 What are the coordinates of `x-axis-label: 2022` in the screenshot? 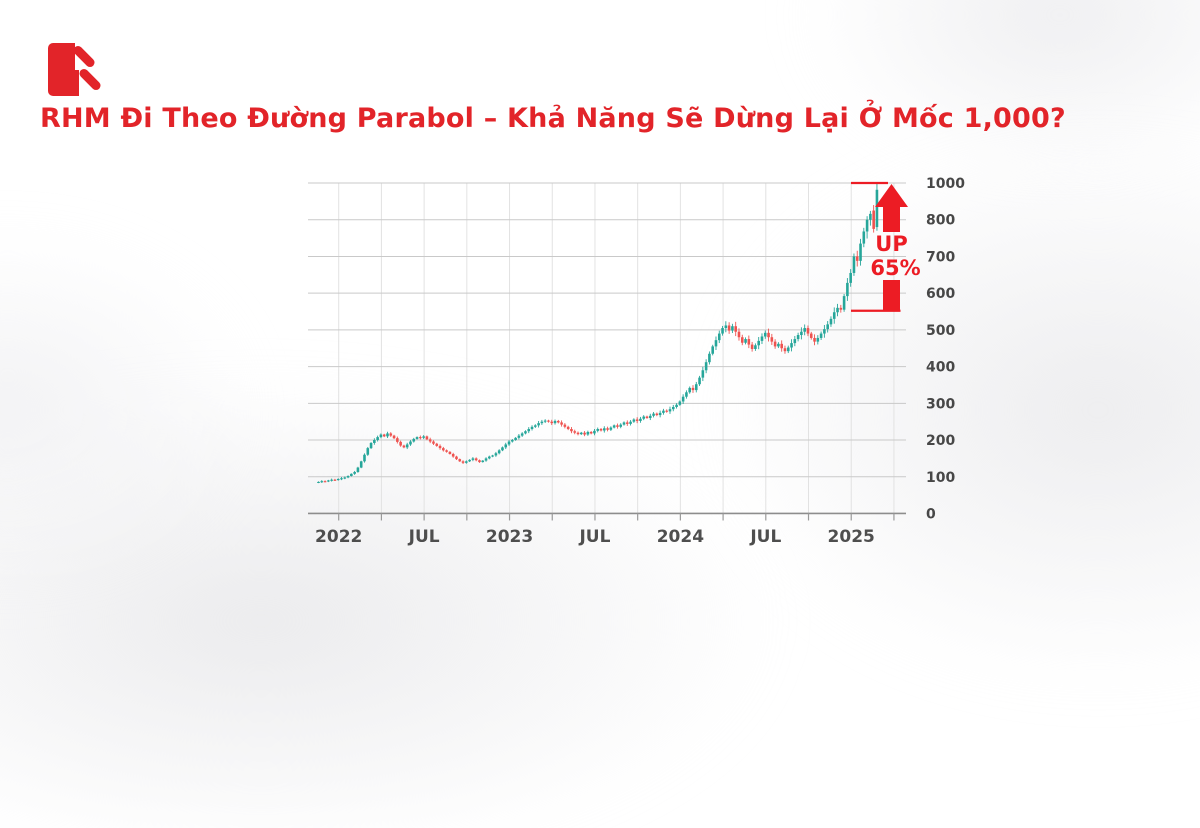 It's located at (338, 537).